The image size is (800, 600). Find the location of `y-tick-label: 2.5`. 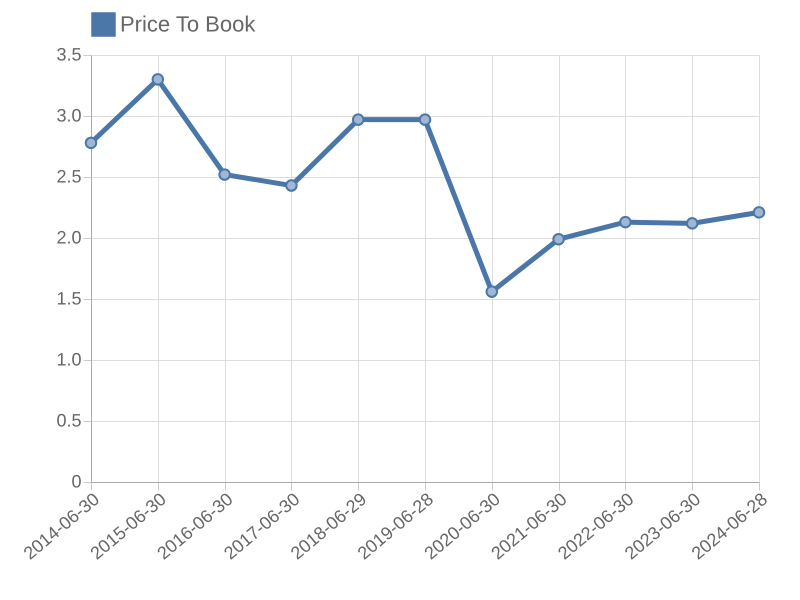

y-tick-label: 2.5 is located at coordinates (69, 176).